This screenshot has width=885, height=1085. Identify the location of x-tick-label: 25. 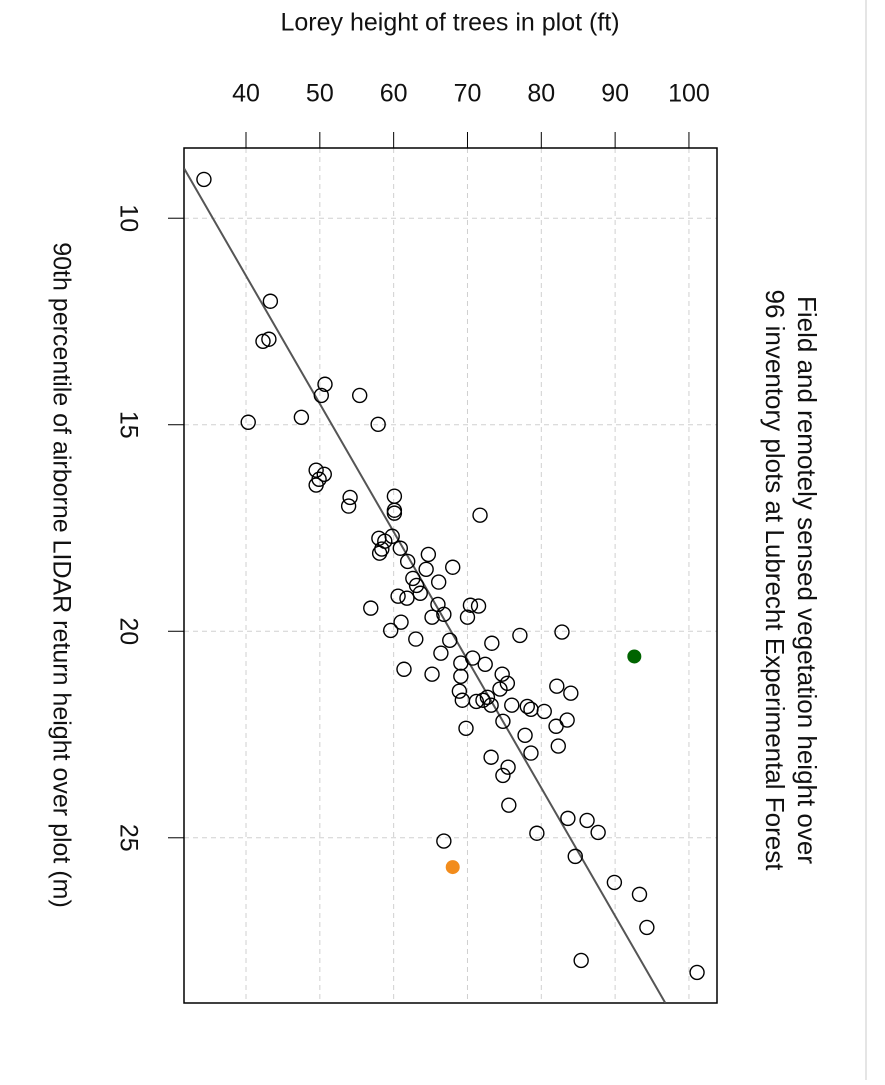
(128, 838).